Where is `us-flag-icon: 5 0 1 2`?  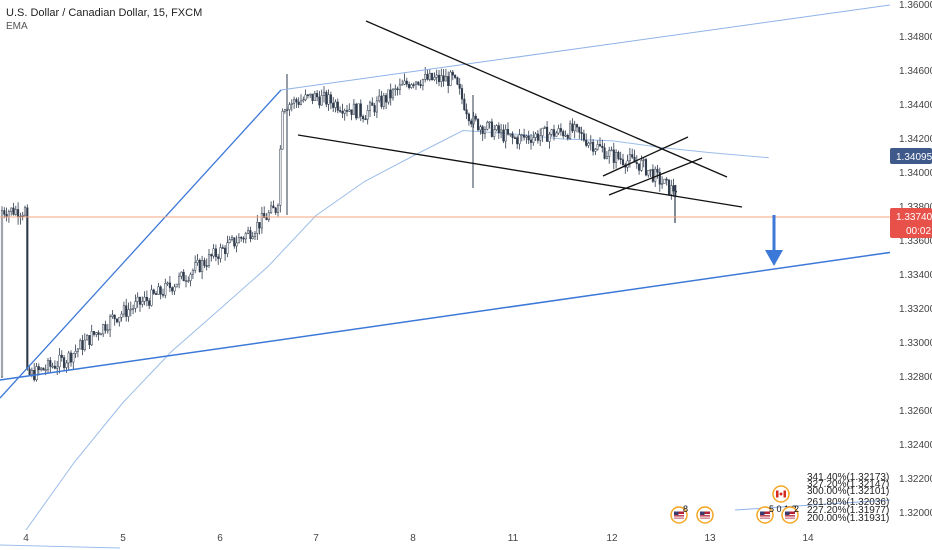 us-flag-icon: 5 0 1 2 is located at coordinates (776, 514).